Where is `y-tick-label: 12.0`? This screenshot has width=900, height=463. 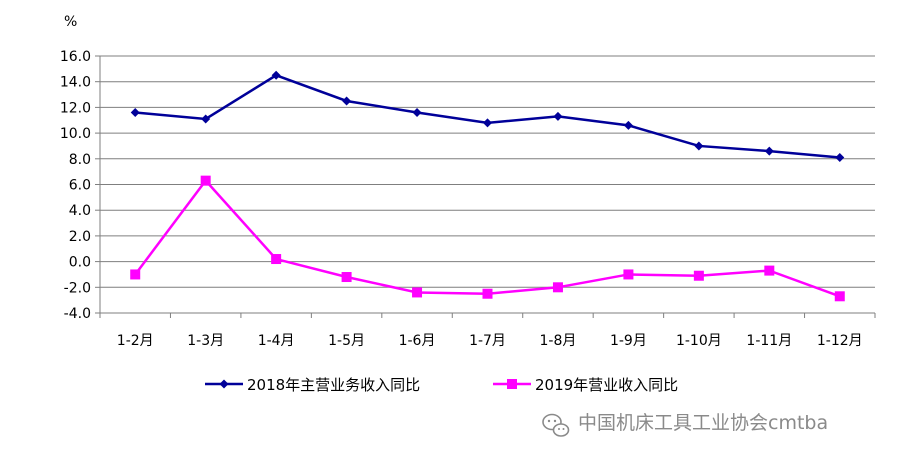 y-tick-label: 12.0 is located at coordinates (75, 108).